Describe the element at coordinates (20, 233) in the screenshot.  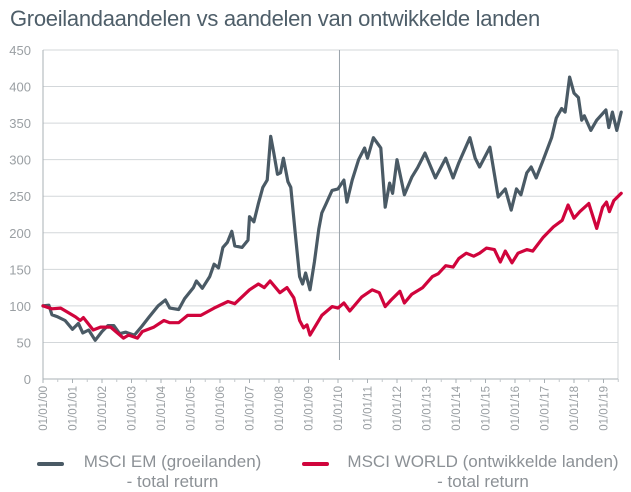
I see `y-tick-label: 200` at that location.